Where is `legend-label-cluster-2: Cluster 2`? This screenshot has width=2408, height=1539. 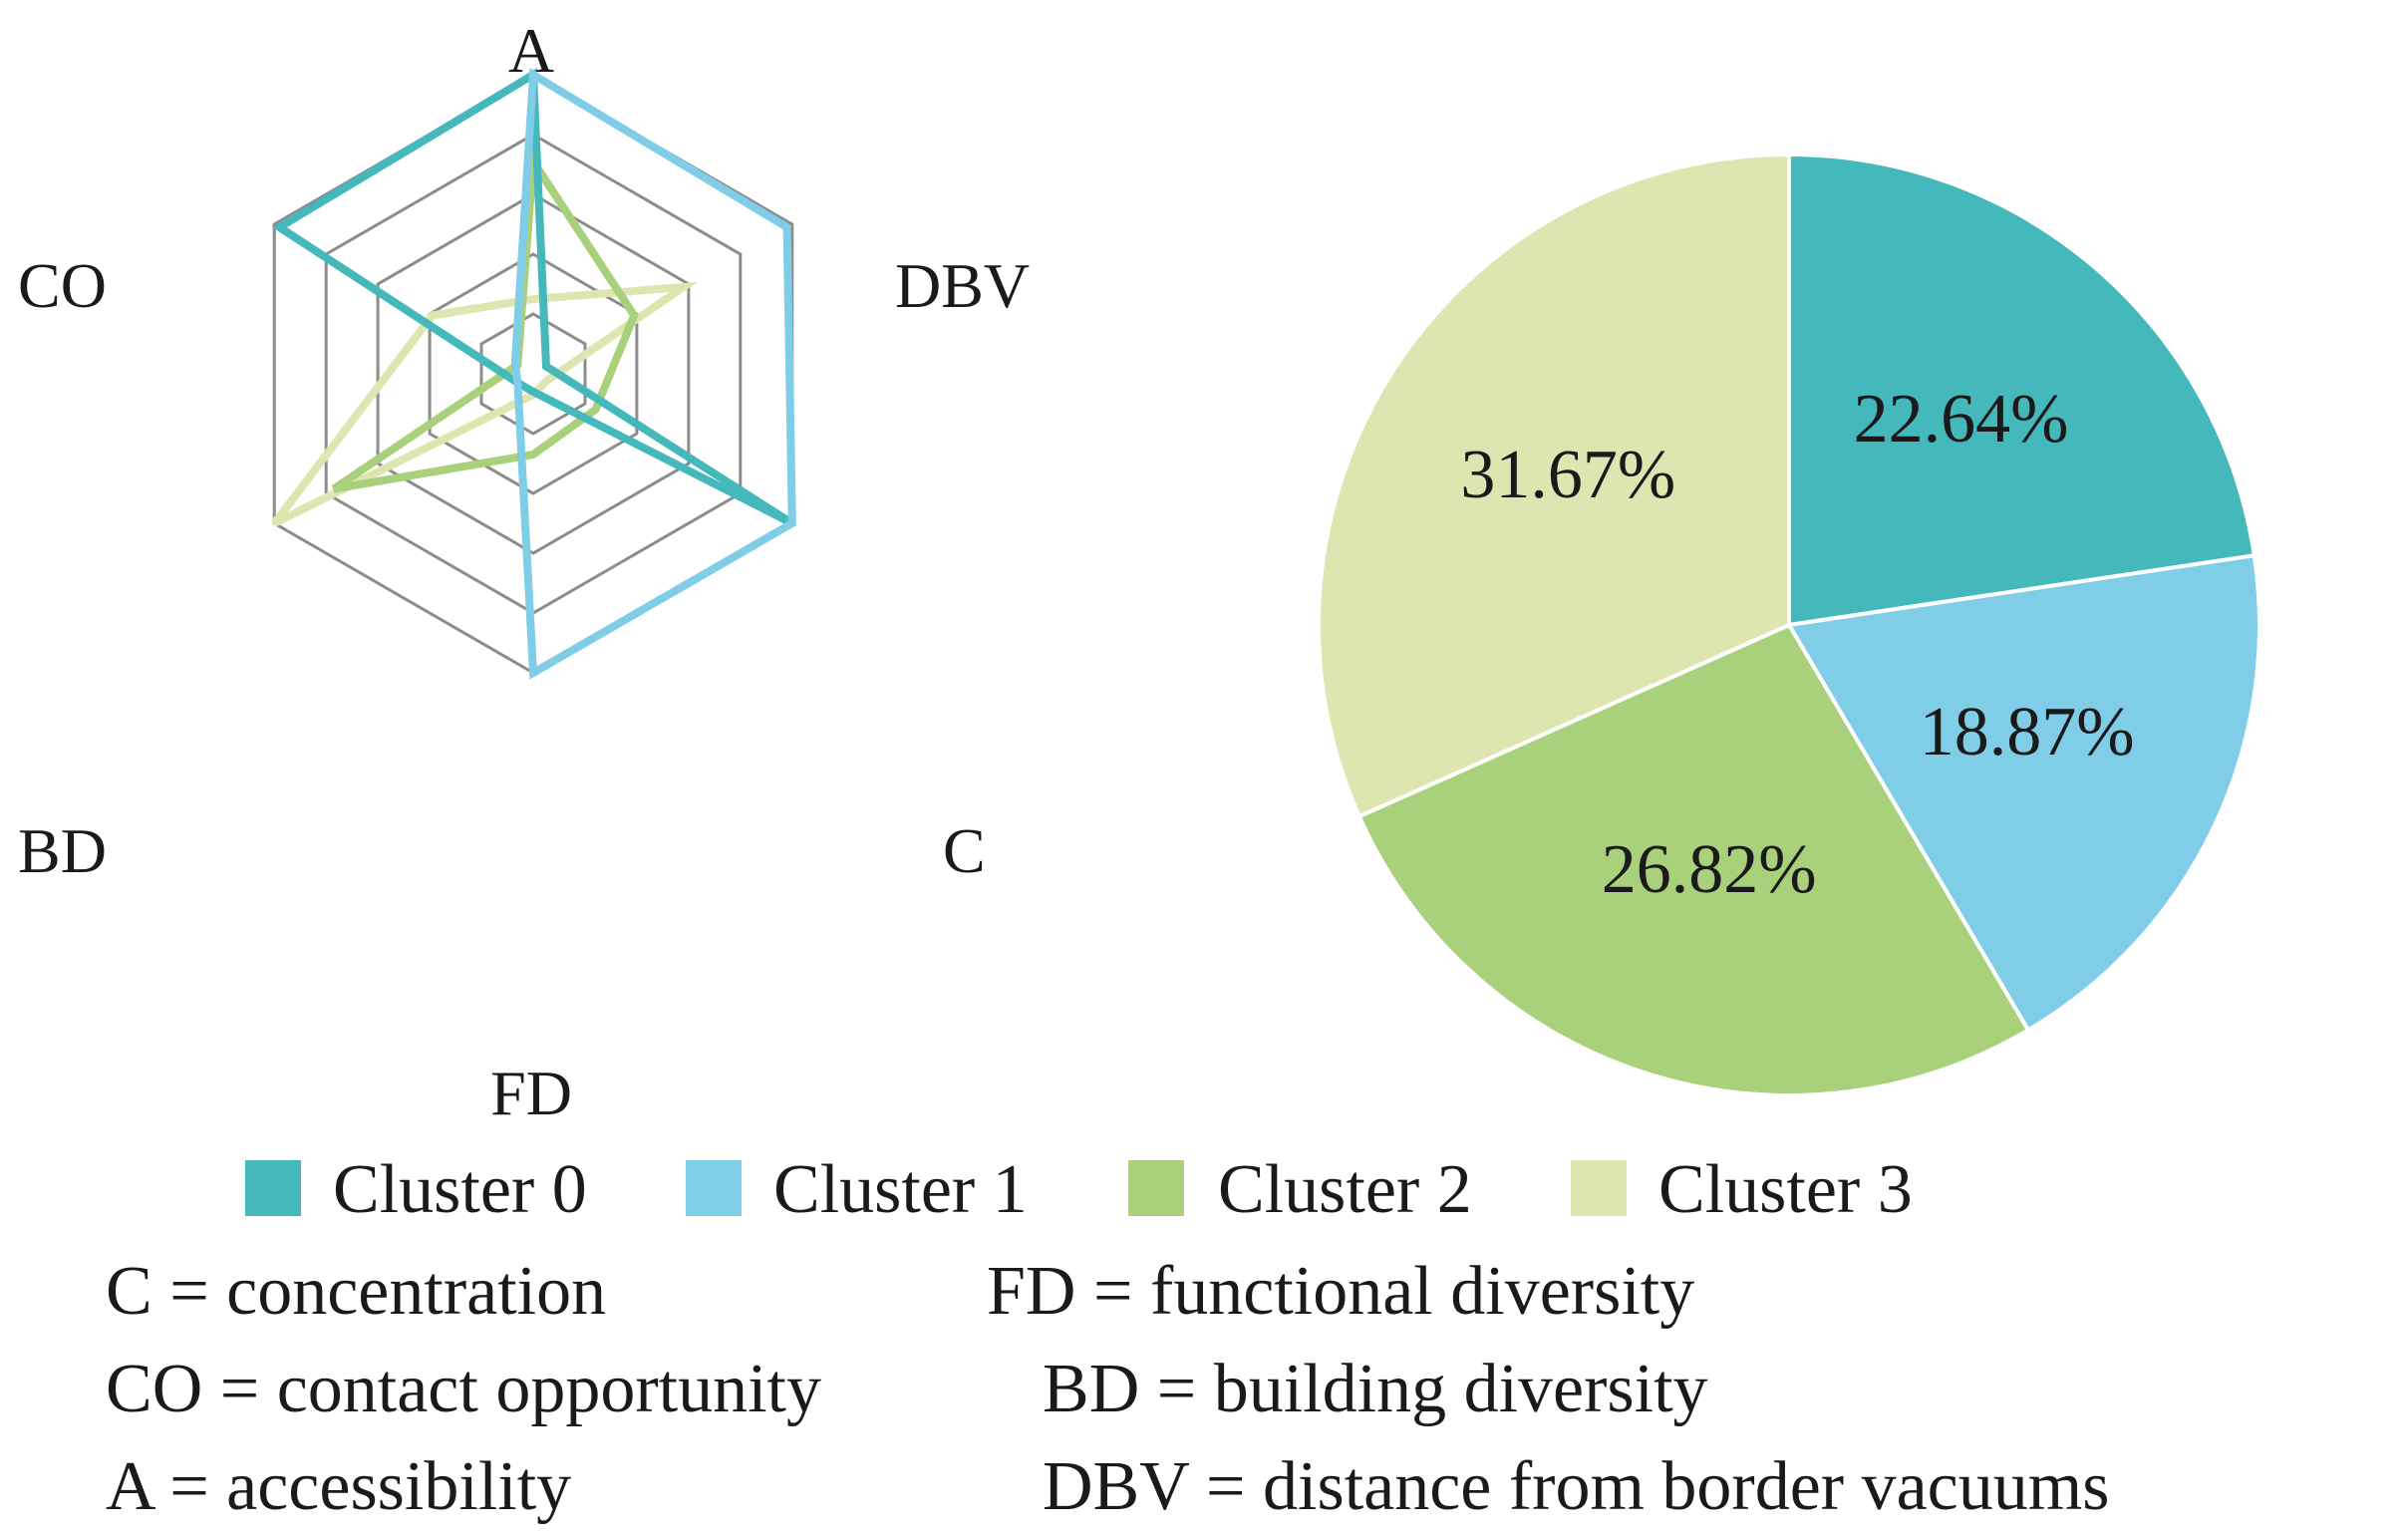
legend-label-cluster-2: Cluster 2 is located at coordinates (1345, 1189).